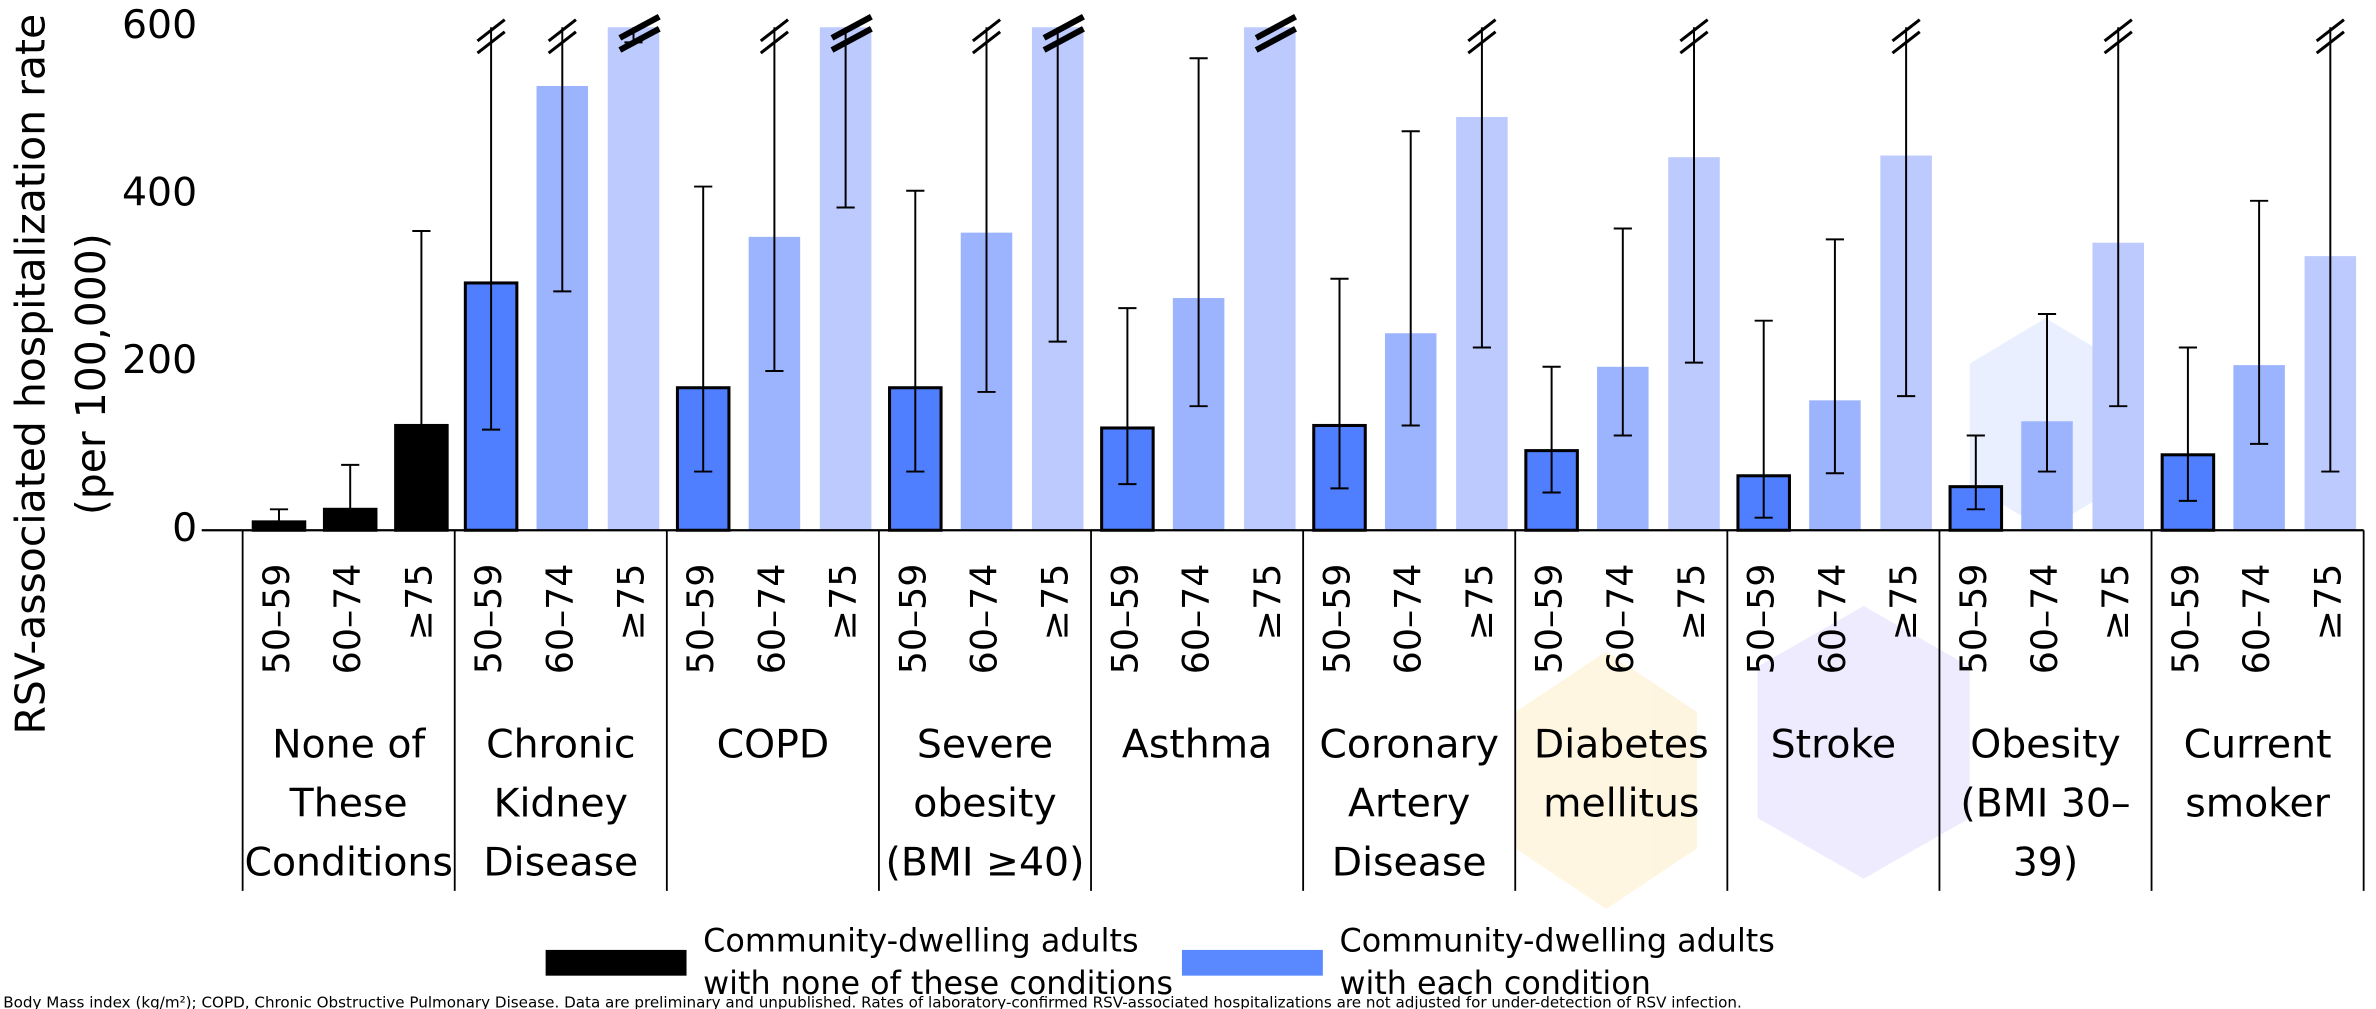  What do you see at coordinates (1409, 803) in the screenshot?
I see `category-label: Artery` at bounding box center [1409, 803].